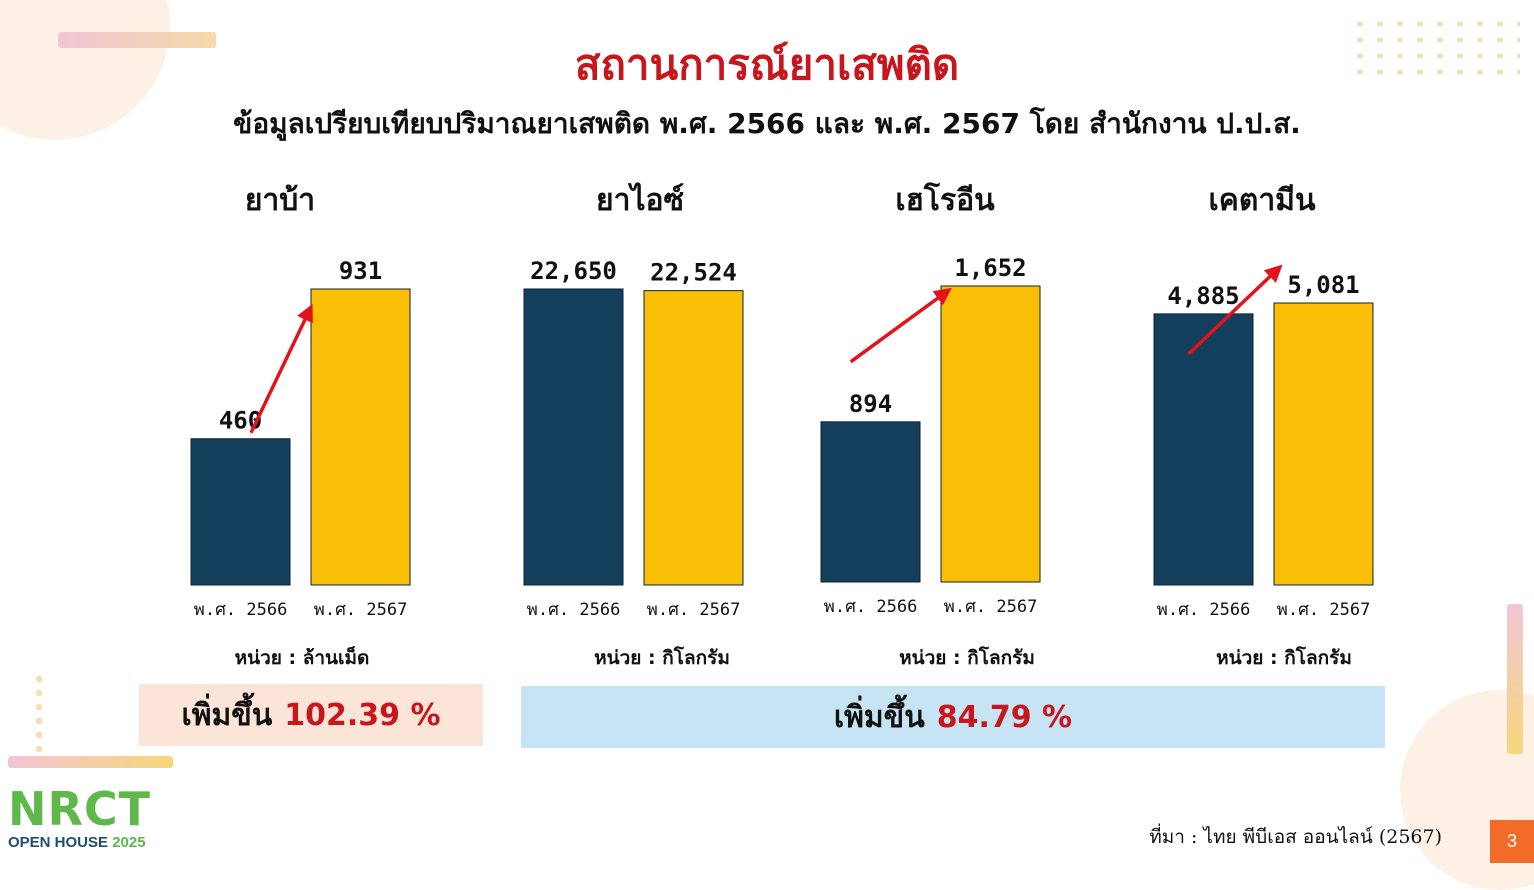 This screenshot has width=1534, height=890. Describe the element at coordinates (362, 715) in the screenshot. I see `increase-percent: 102.39 %` at that location.